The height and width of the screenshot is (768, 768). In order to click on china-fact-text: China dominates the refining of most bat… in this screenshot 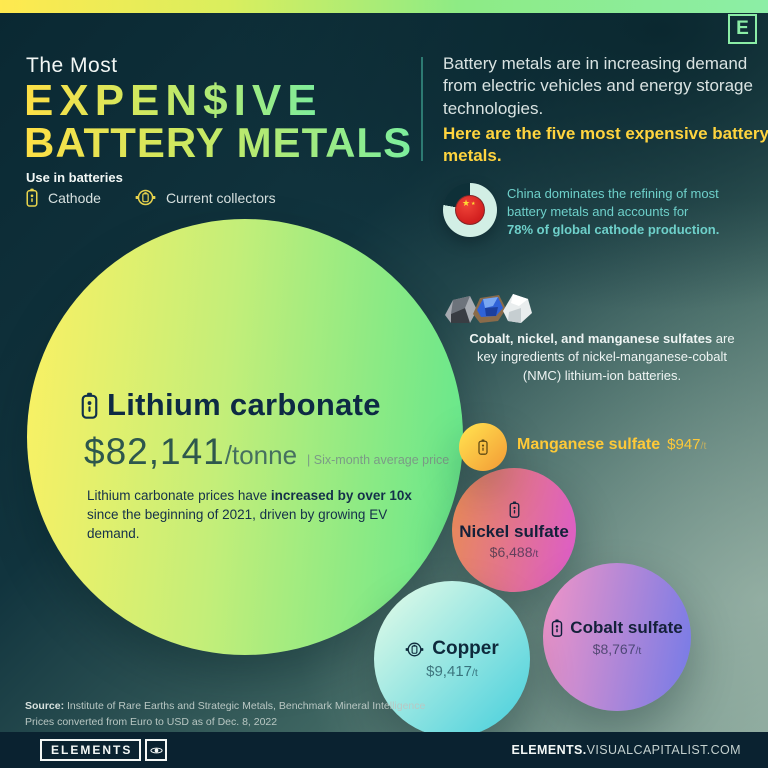, I will do `click(637, 212)`.